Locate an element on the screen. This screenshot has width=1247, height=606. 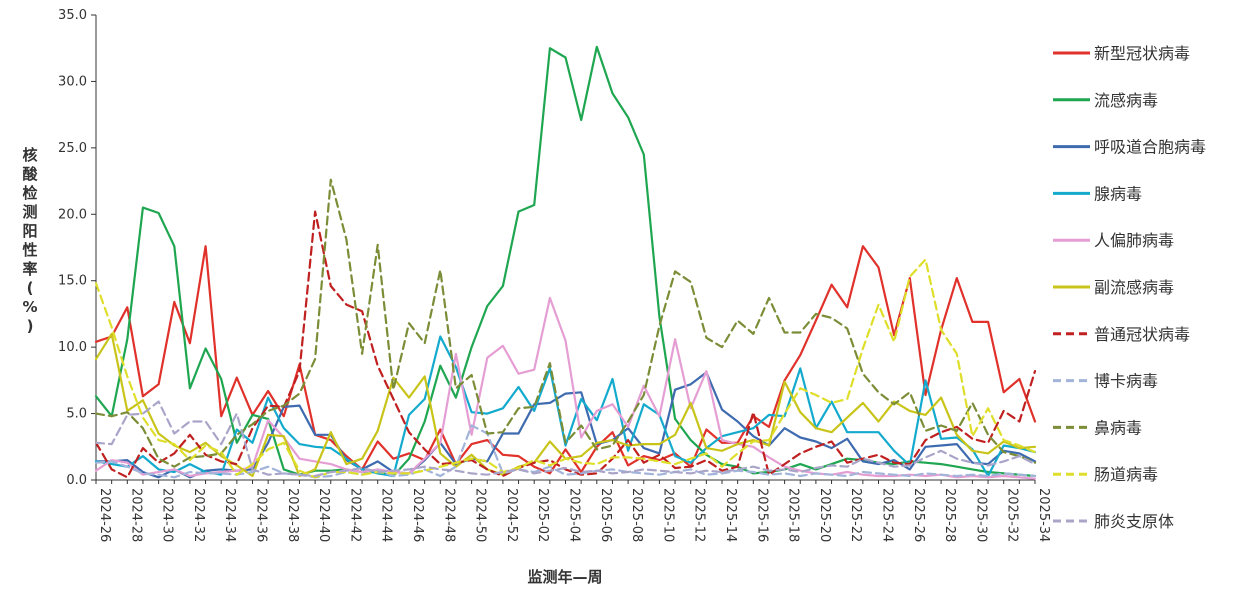
x-tick-label: 2025-02 is located at coordinates (542, 515).